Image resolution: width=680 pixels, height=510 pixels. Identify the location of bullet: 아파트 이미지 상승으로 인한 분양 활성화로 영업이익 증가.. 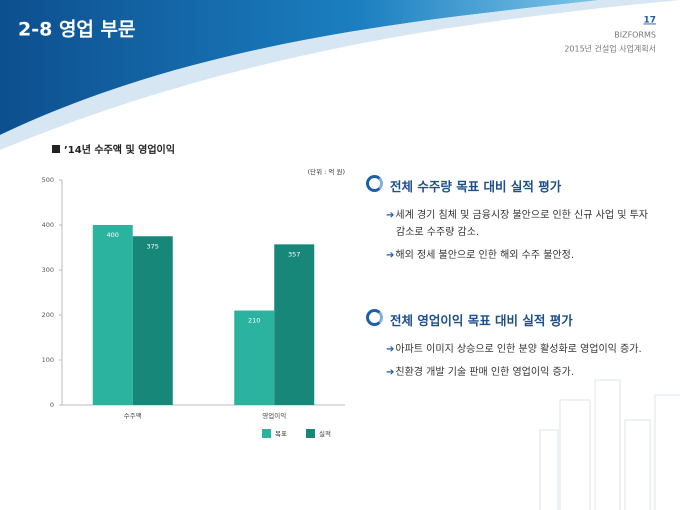
(511, 349).